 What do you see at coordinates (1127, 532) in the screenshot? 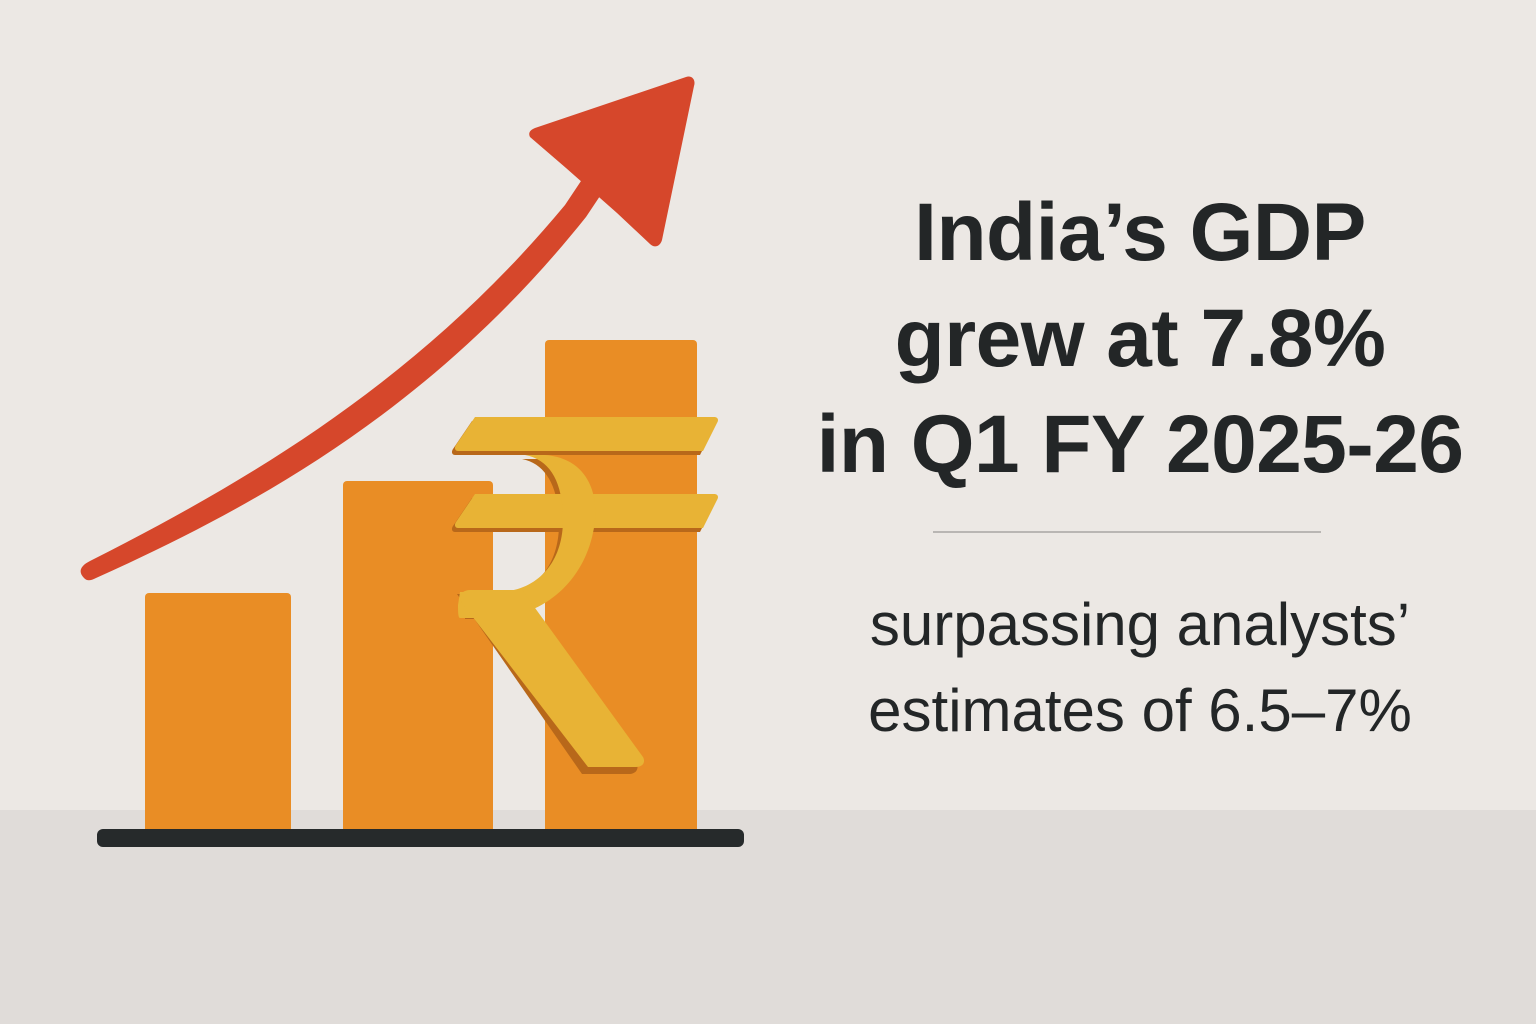
I see `divider` at bounding box center [1127, 532].